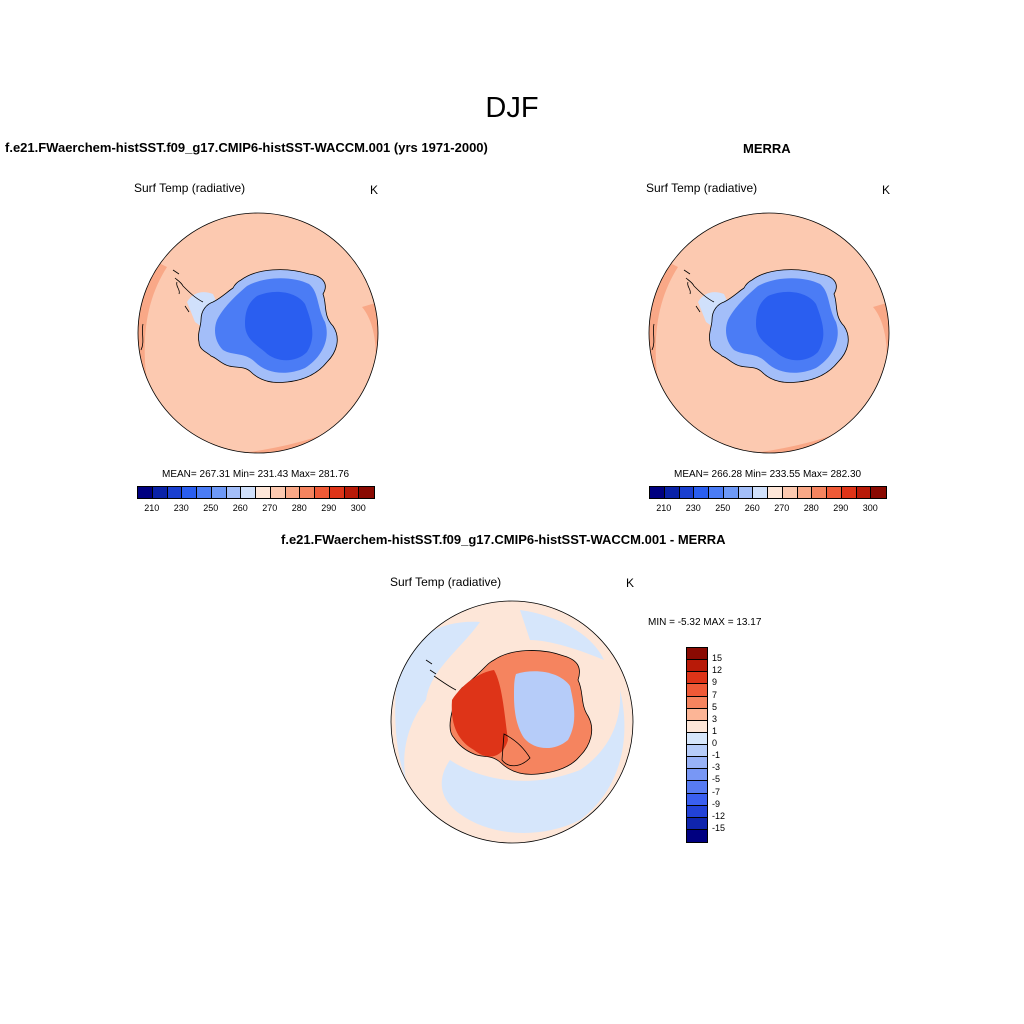 The height and width of the screenshot is (1024, 1024). What do you see at coordinates (256, 474) in the screenshot?
I see `model-stats: MEAN= 267.31 Min= 231.43 Max= 281.76` at bounding box center [256, 474].